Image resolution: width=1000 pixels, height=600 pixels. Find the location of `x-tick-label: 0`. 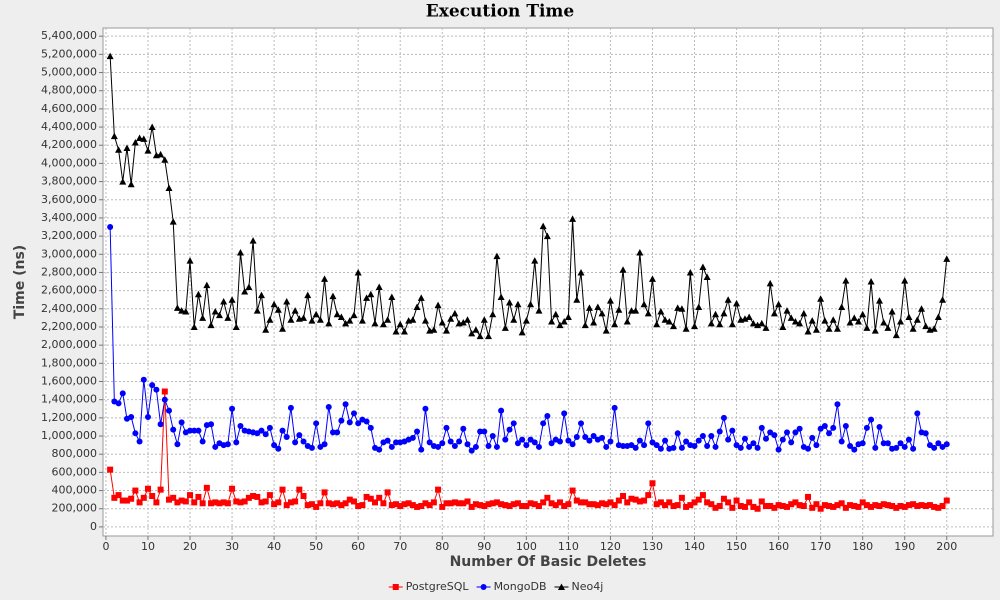

x-tick-label: 0 is located at coordinates (105, 546).